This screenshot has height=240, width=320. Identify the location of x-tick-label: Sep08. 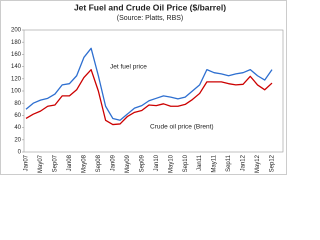
(99, 163).